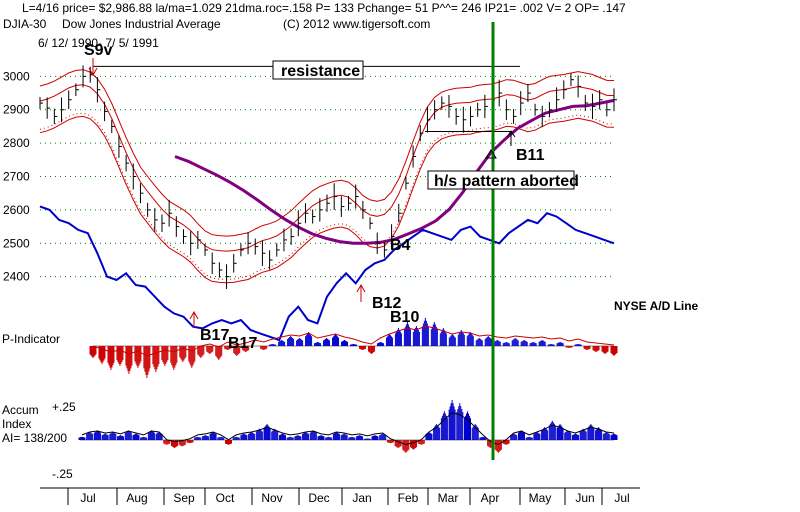 Image resolution: width=800 pixels, height=512 pixels. I want to click on resistance-label-box, so click(318, 70).